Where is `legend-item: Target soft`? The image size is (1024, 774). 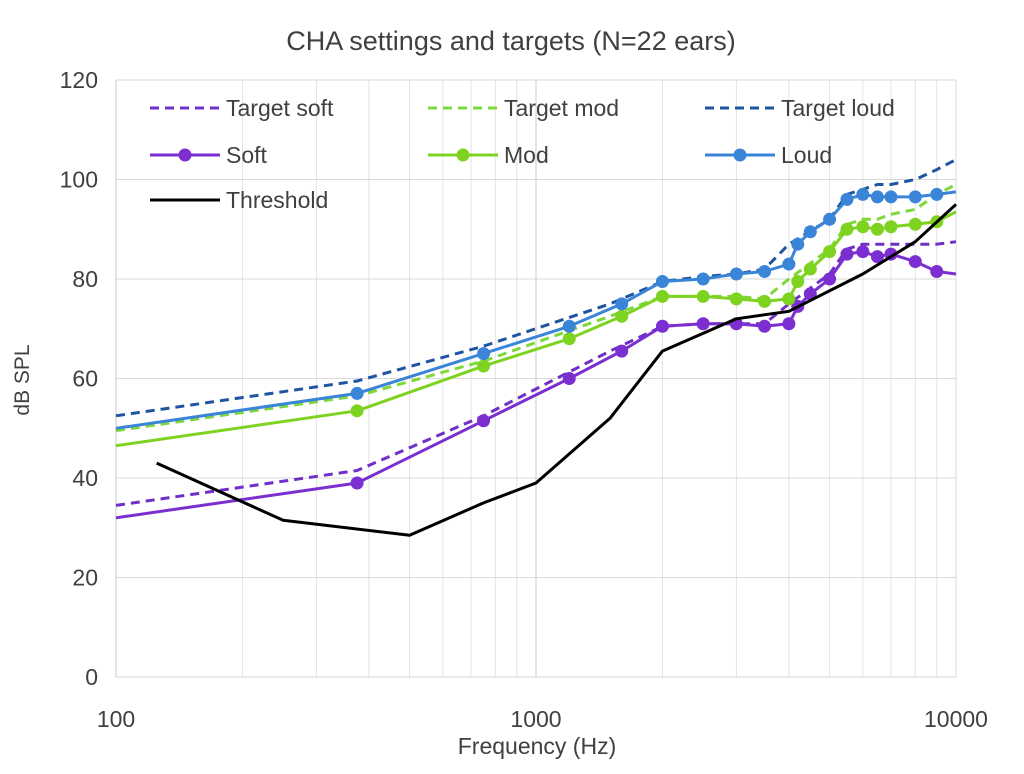 legend-item: Target soft is located at coordinates (242, 108).